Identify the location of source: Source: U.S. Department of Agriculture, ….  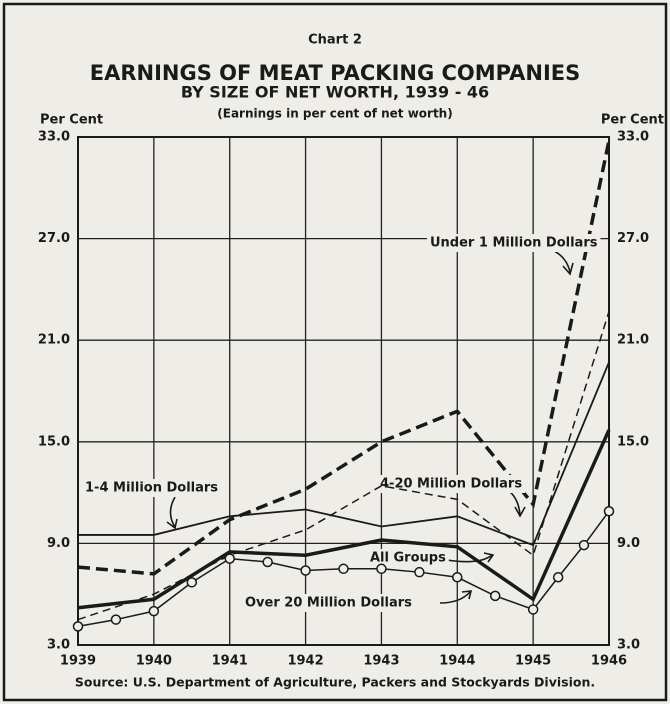
(335, 682).